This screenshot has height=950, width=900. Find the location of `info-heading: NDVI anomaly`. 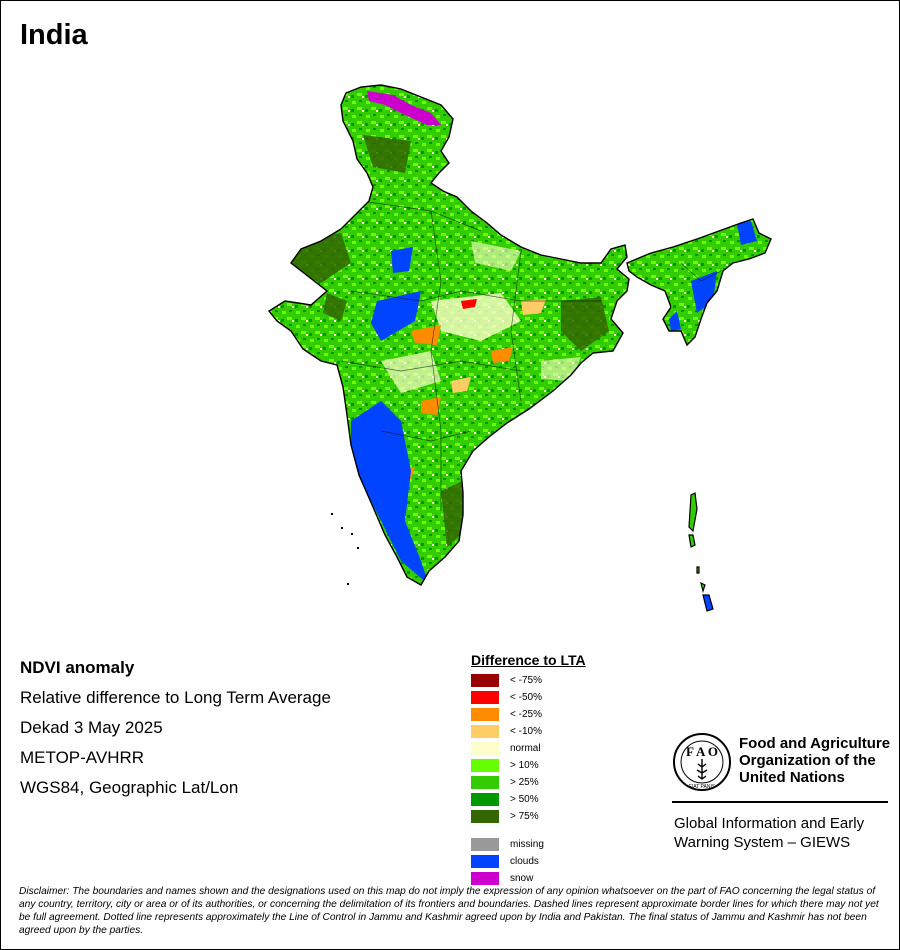

info-heading: NDVI anomaly is located at coordinates (77, 667).